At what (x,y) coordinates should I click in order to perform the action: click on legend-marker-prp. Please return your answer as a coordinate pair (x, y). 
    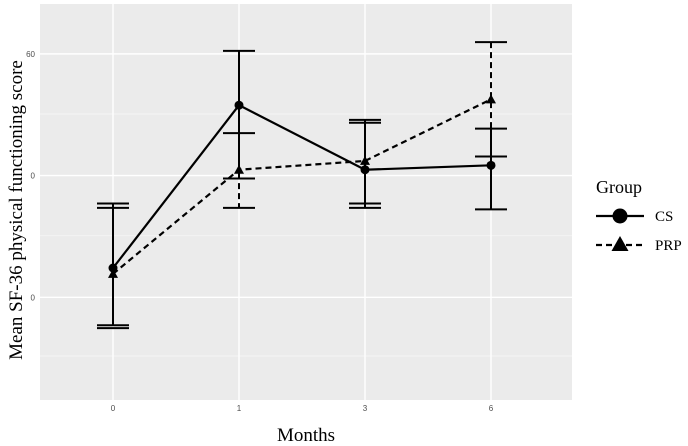
    Looking at the image, I should click on (620, 243).